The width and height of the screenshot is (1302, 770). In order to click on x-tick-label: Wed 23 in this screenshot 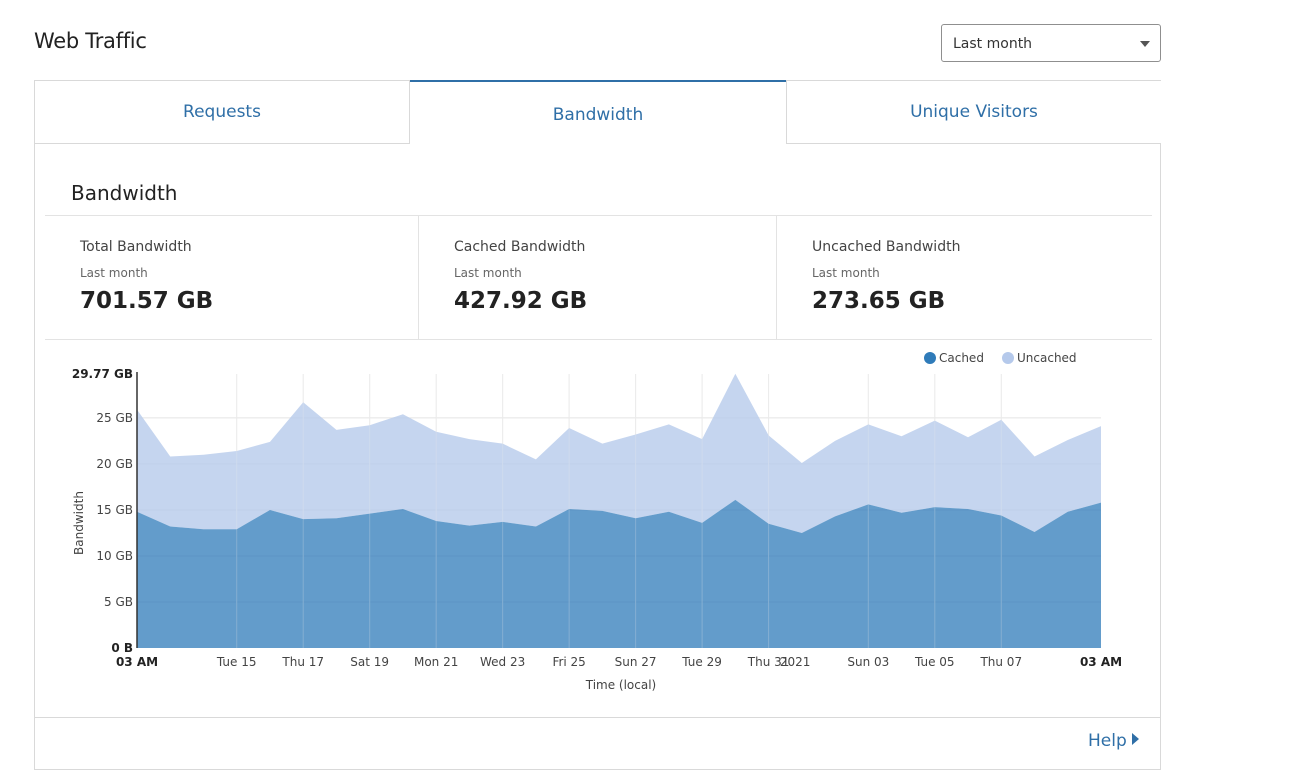, I will do `click(502, 662)`.